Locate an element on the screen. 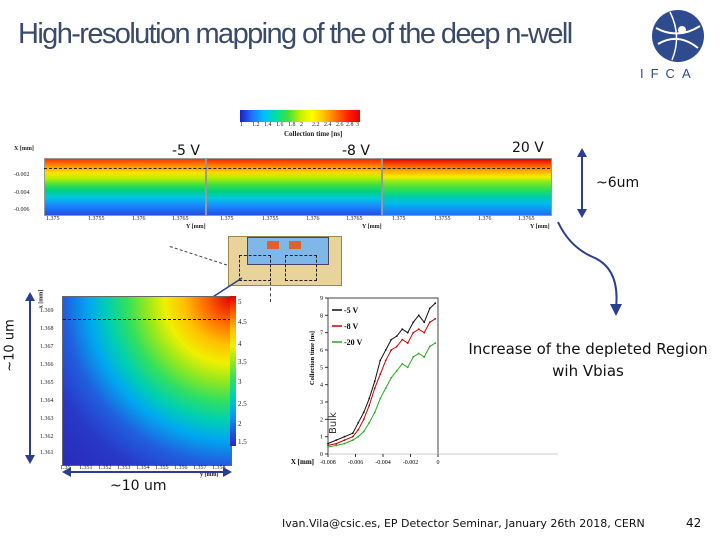  voltage-label-3: 20 V is located at coordinates (528, 148).